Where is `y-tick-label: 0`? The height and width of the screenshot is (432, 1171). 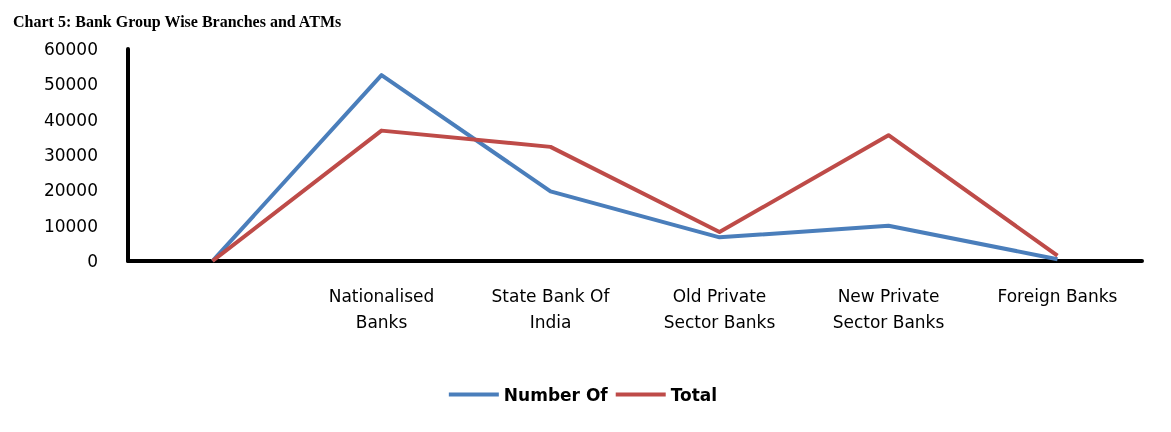 y-tick-label: 0 is located at coordinates (92, 261).